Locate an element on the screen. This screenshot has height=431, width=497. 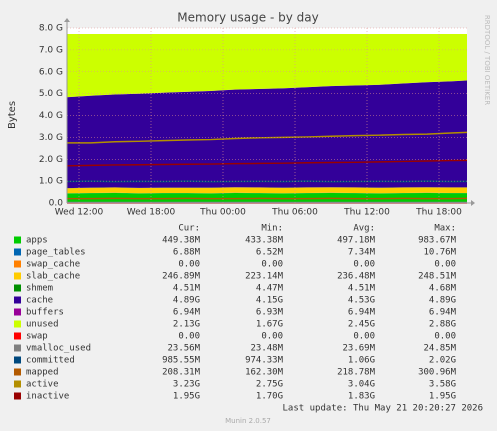
legend-stat: 4.68M is located at coordinates (443, 289).